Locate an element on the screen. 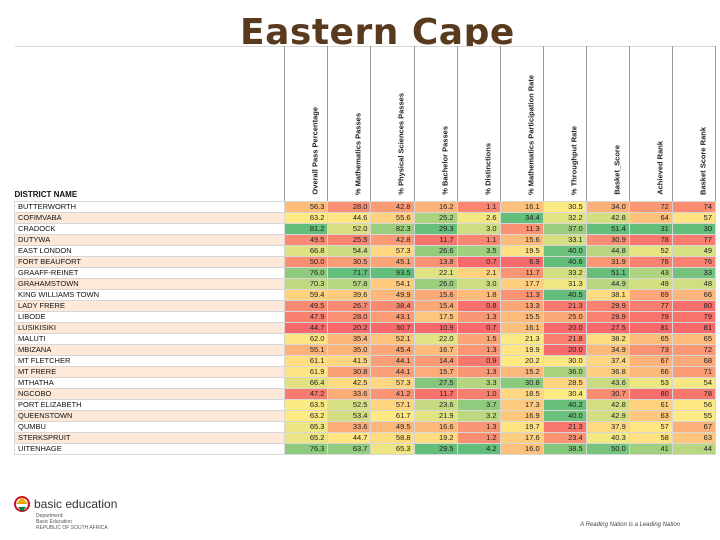  table-cell: 63.7 is located at coordinates (349, 449).